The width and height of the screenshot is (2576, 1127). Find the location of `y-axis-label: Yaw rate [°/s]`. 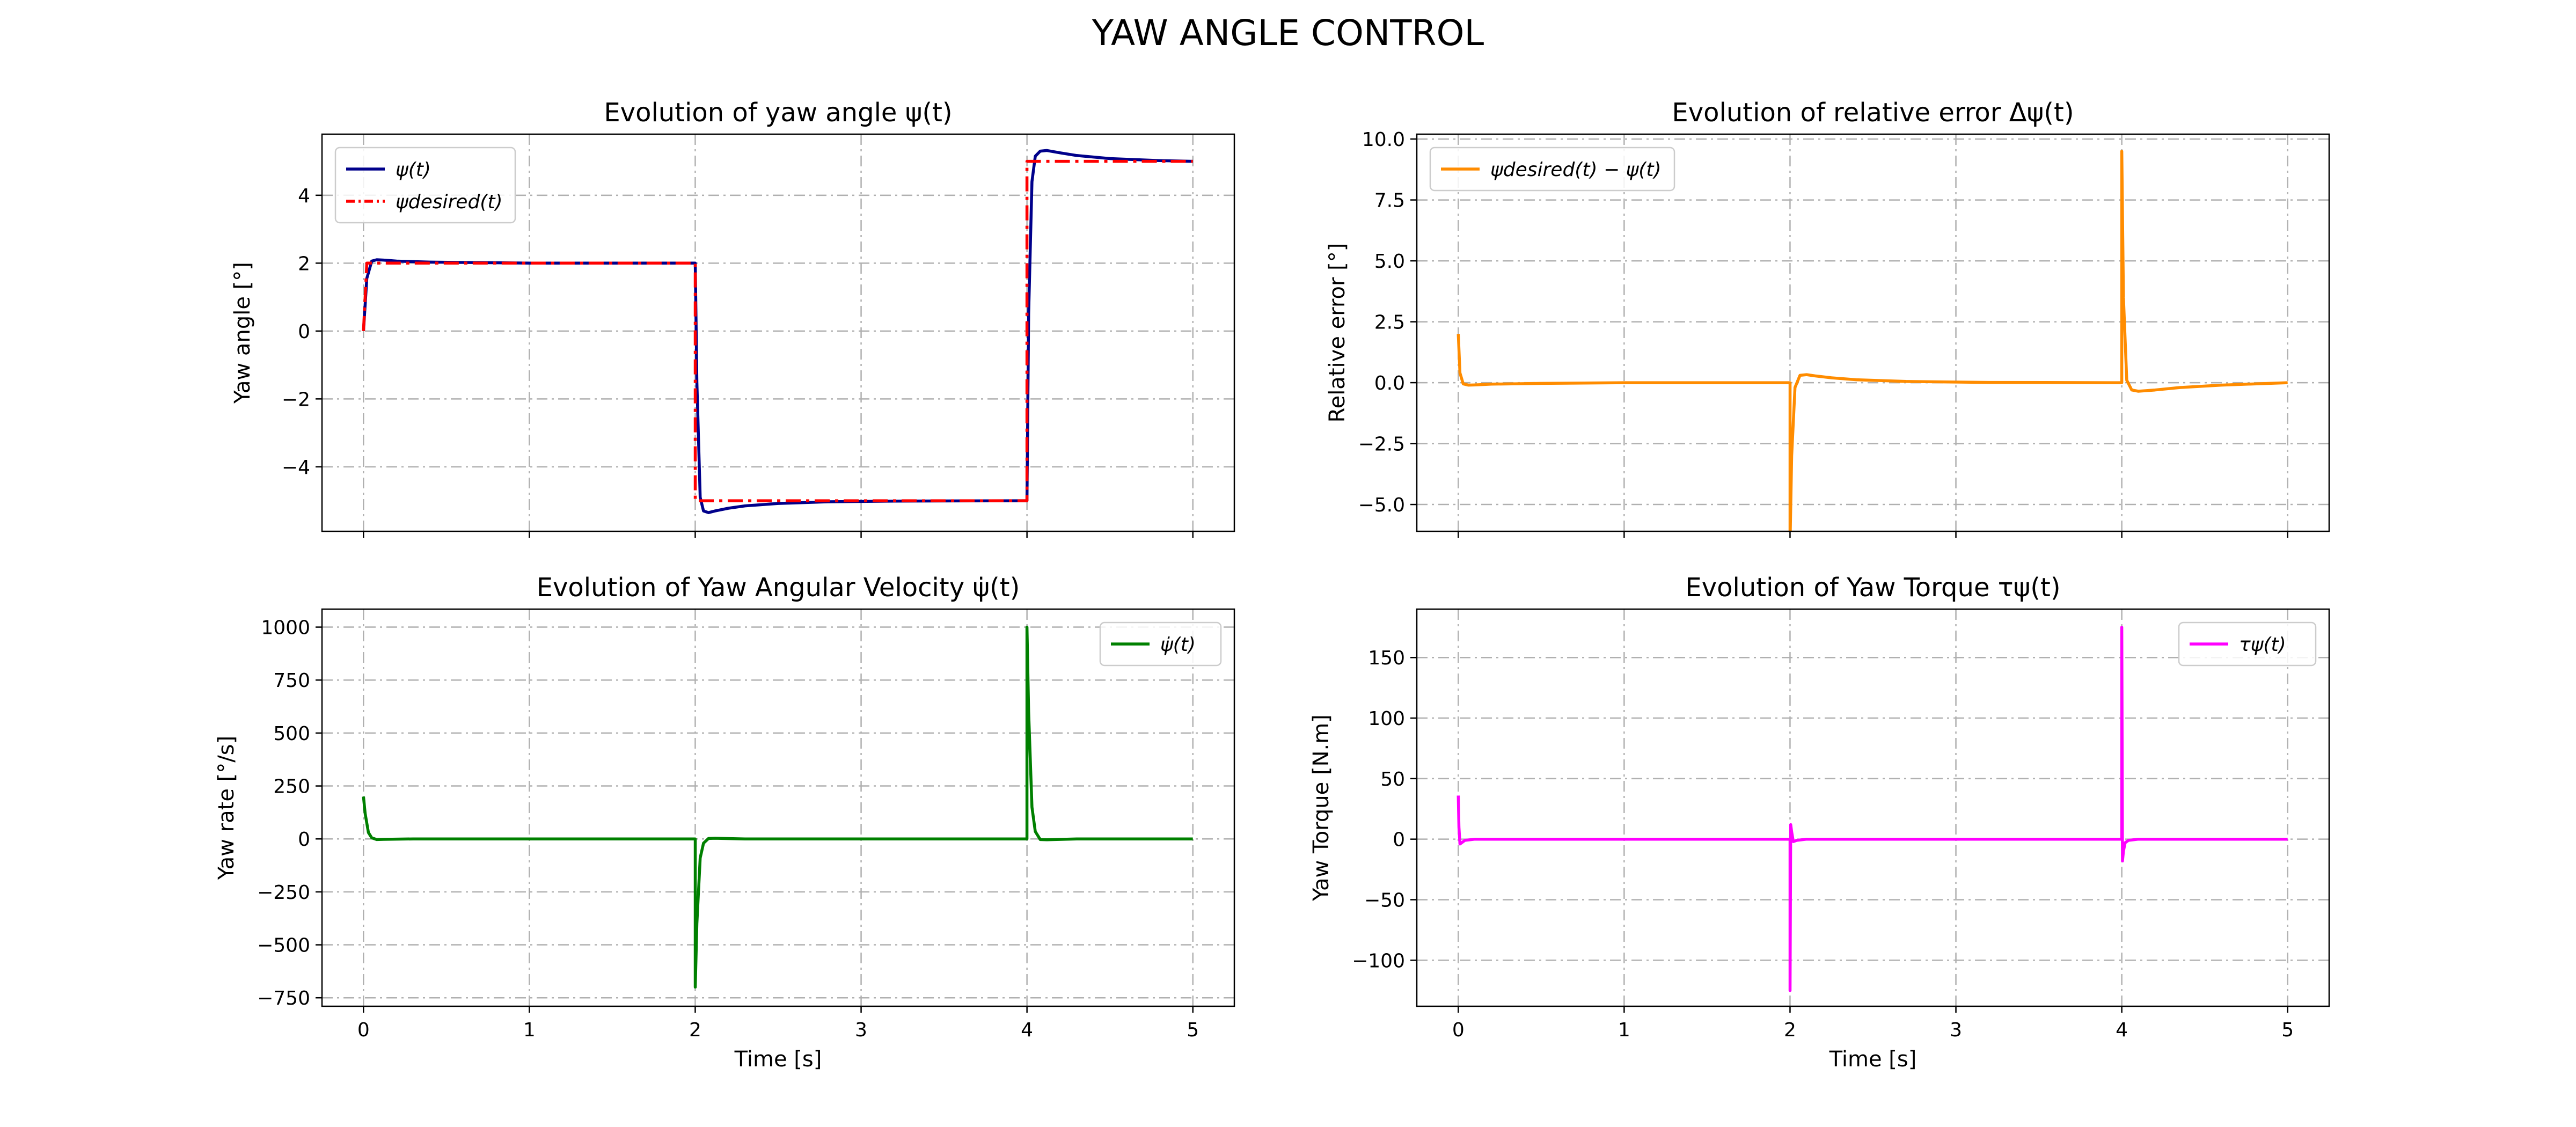

y-axis-label: Yaw rate [°/s] is located at coordinates (226, 808).